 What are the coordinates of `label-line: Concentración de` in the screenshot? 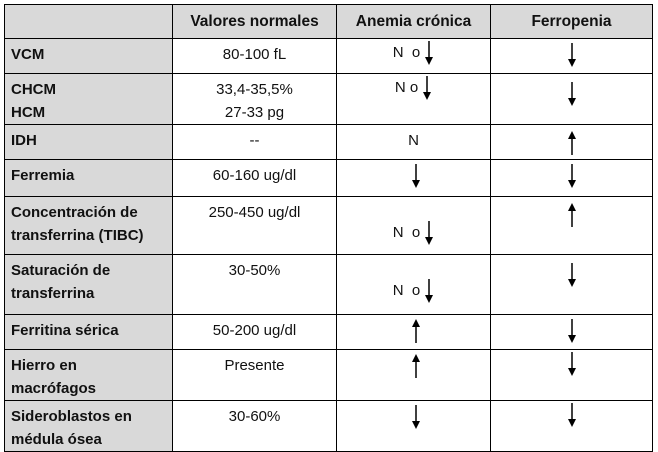 It's located at (74, 212).